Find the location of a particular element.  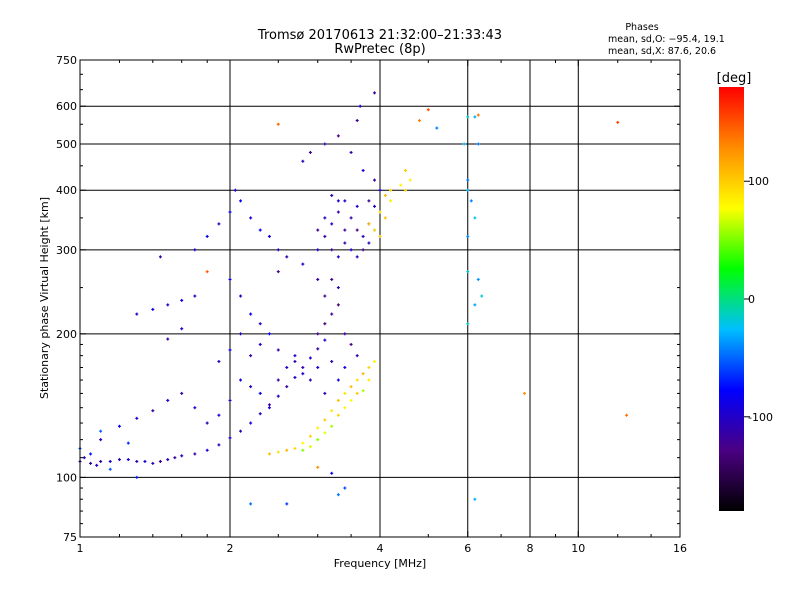

colorbar-tick-label: 100 is located at coordinates (758, 181).